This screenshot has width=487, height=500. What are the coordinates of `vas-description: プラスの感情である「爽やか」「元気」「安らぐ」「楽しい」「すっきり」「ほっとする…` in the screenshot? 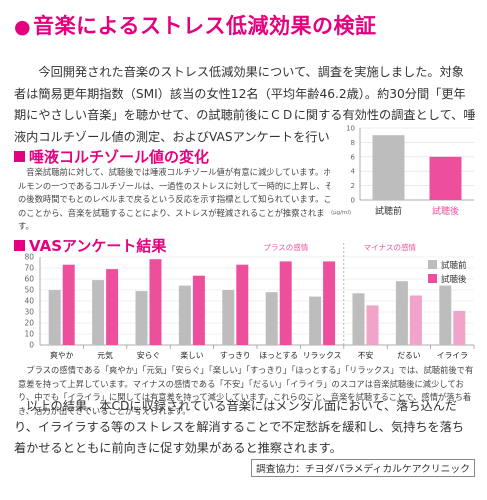 It's located at (246, 390).